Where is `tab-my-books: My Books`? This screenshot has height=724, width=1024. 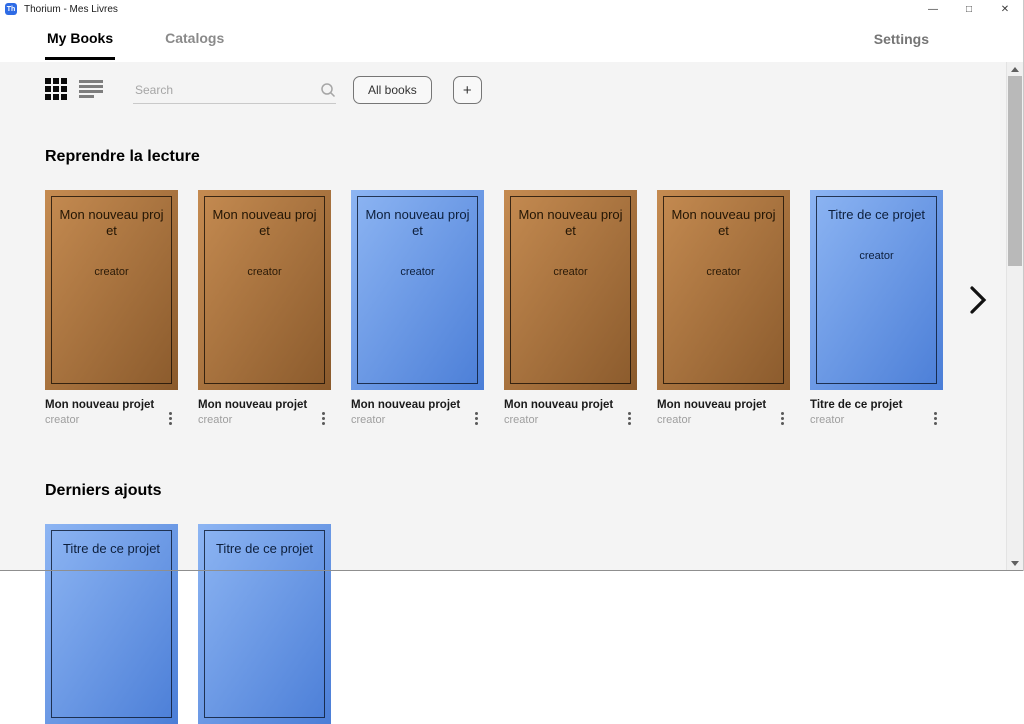
tab-my-books: My Books is located at coordinates (80, 39).